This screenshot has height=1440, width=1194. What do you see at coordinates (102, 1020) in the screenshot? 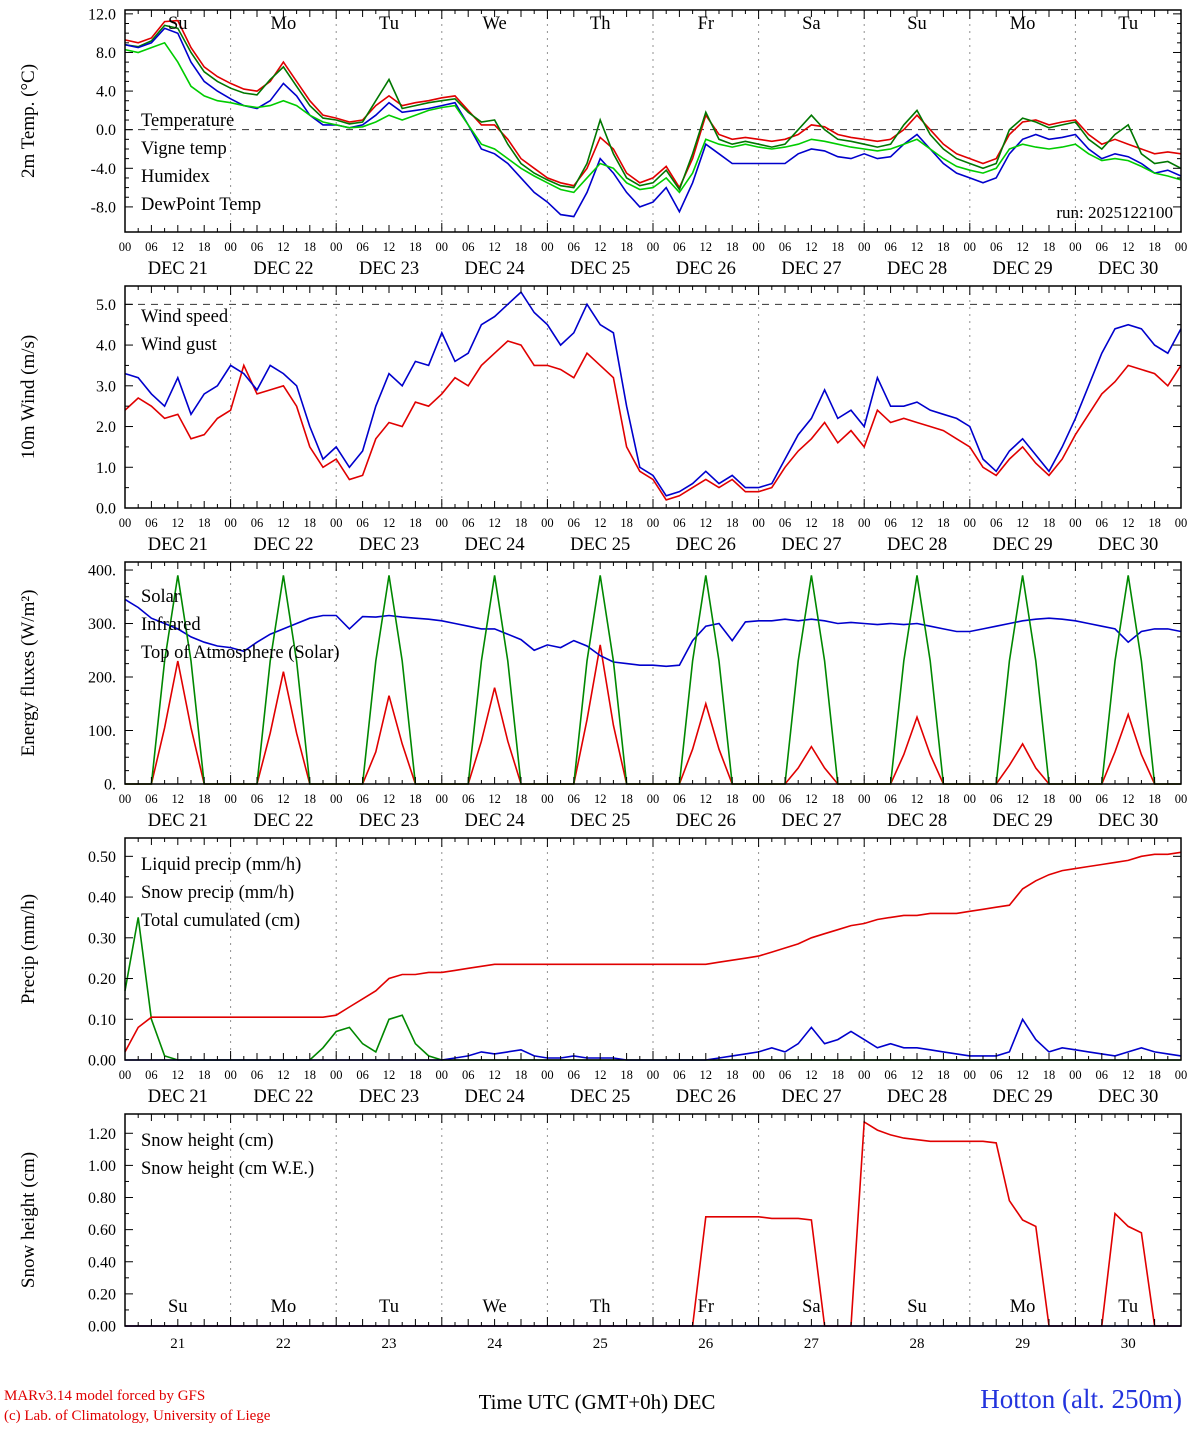
I see `y-tick-label: 0.10` at bounding box center [102, 1020].